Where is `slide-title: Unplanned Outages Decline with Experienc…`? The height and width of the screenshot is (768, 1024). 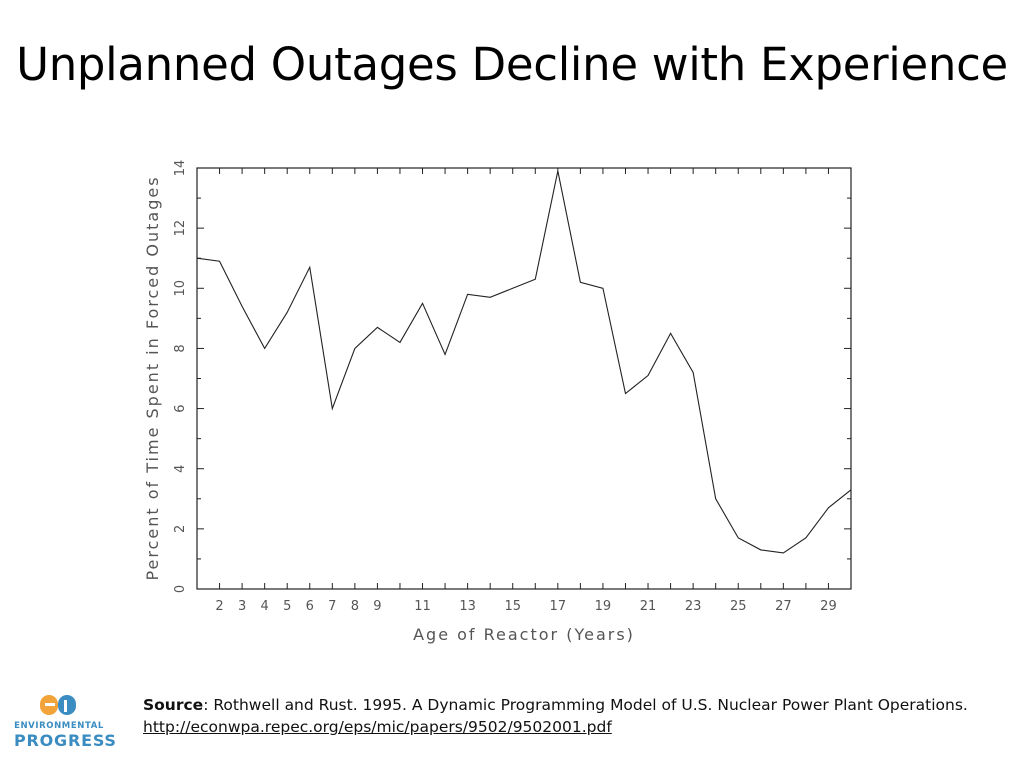
slide-title: Unplanned Outages Decline with Experienc… is located at coordinates (512, 64).